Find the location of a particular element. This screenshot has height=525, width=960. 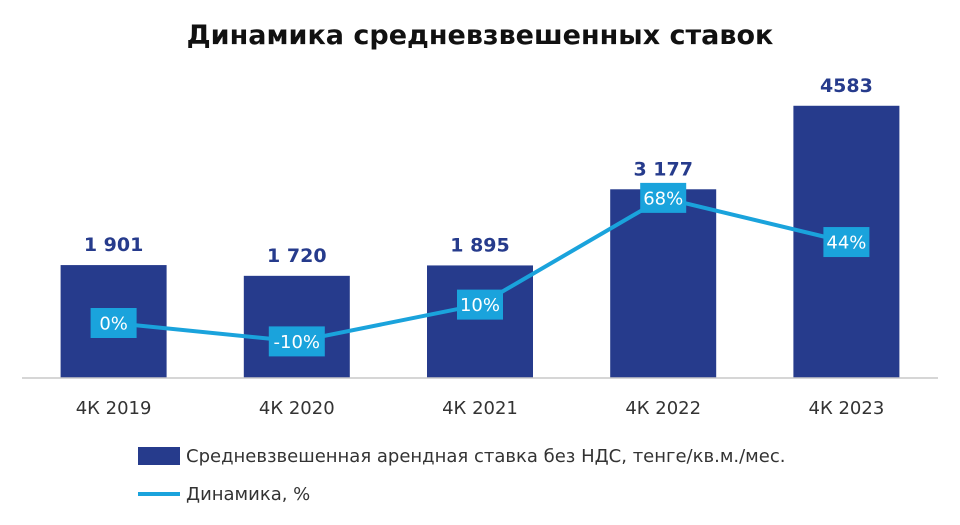

point-value-label: 0% is located at coordinates (113, 324).